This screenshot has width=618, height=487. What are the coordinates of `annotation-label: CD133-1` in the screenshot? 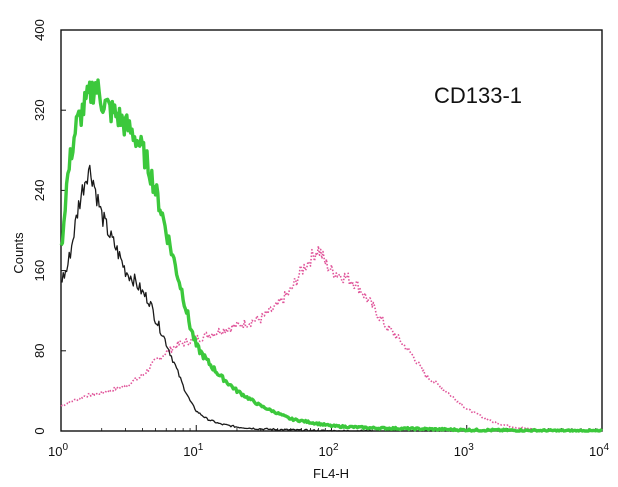 It's located at (478, 95).